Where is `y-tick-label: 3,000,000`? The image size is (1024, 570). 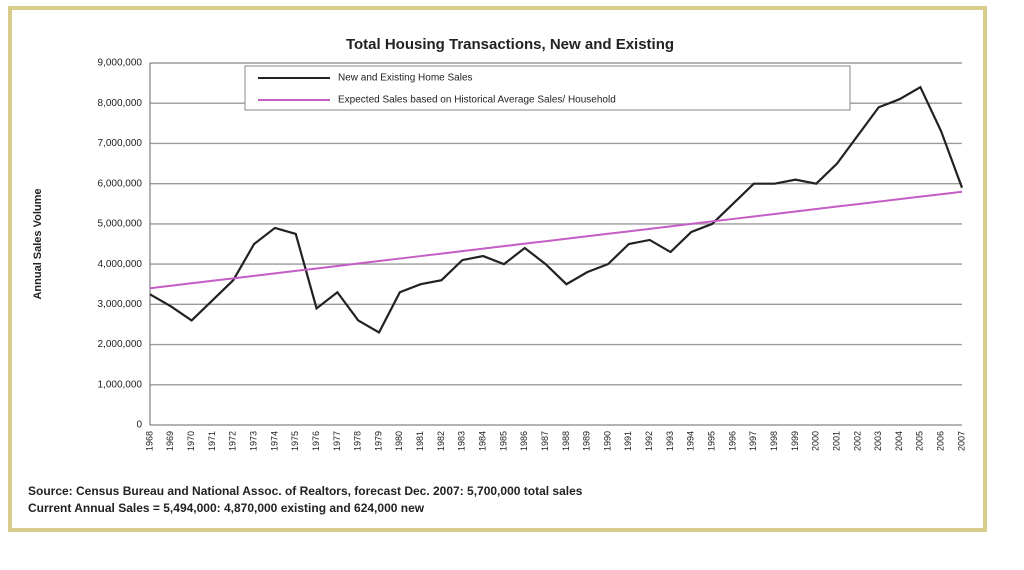
y-tick-label: 3,000,000 is located at coordinates (120, 304).